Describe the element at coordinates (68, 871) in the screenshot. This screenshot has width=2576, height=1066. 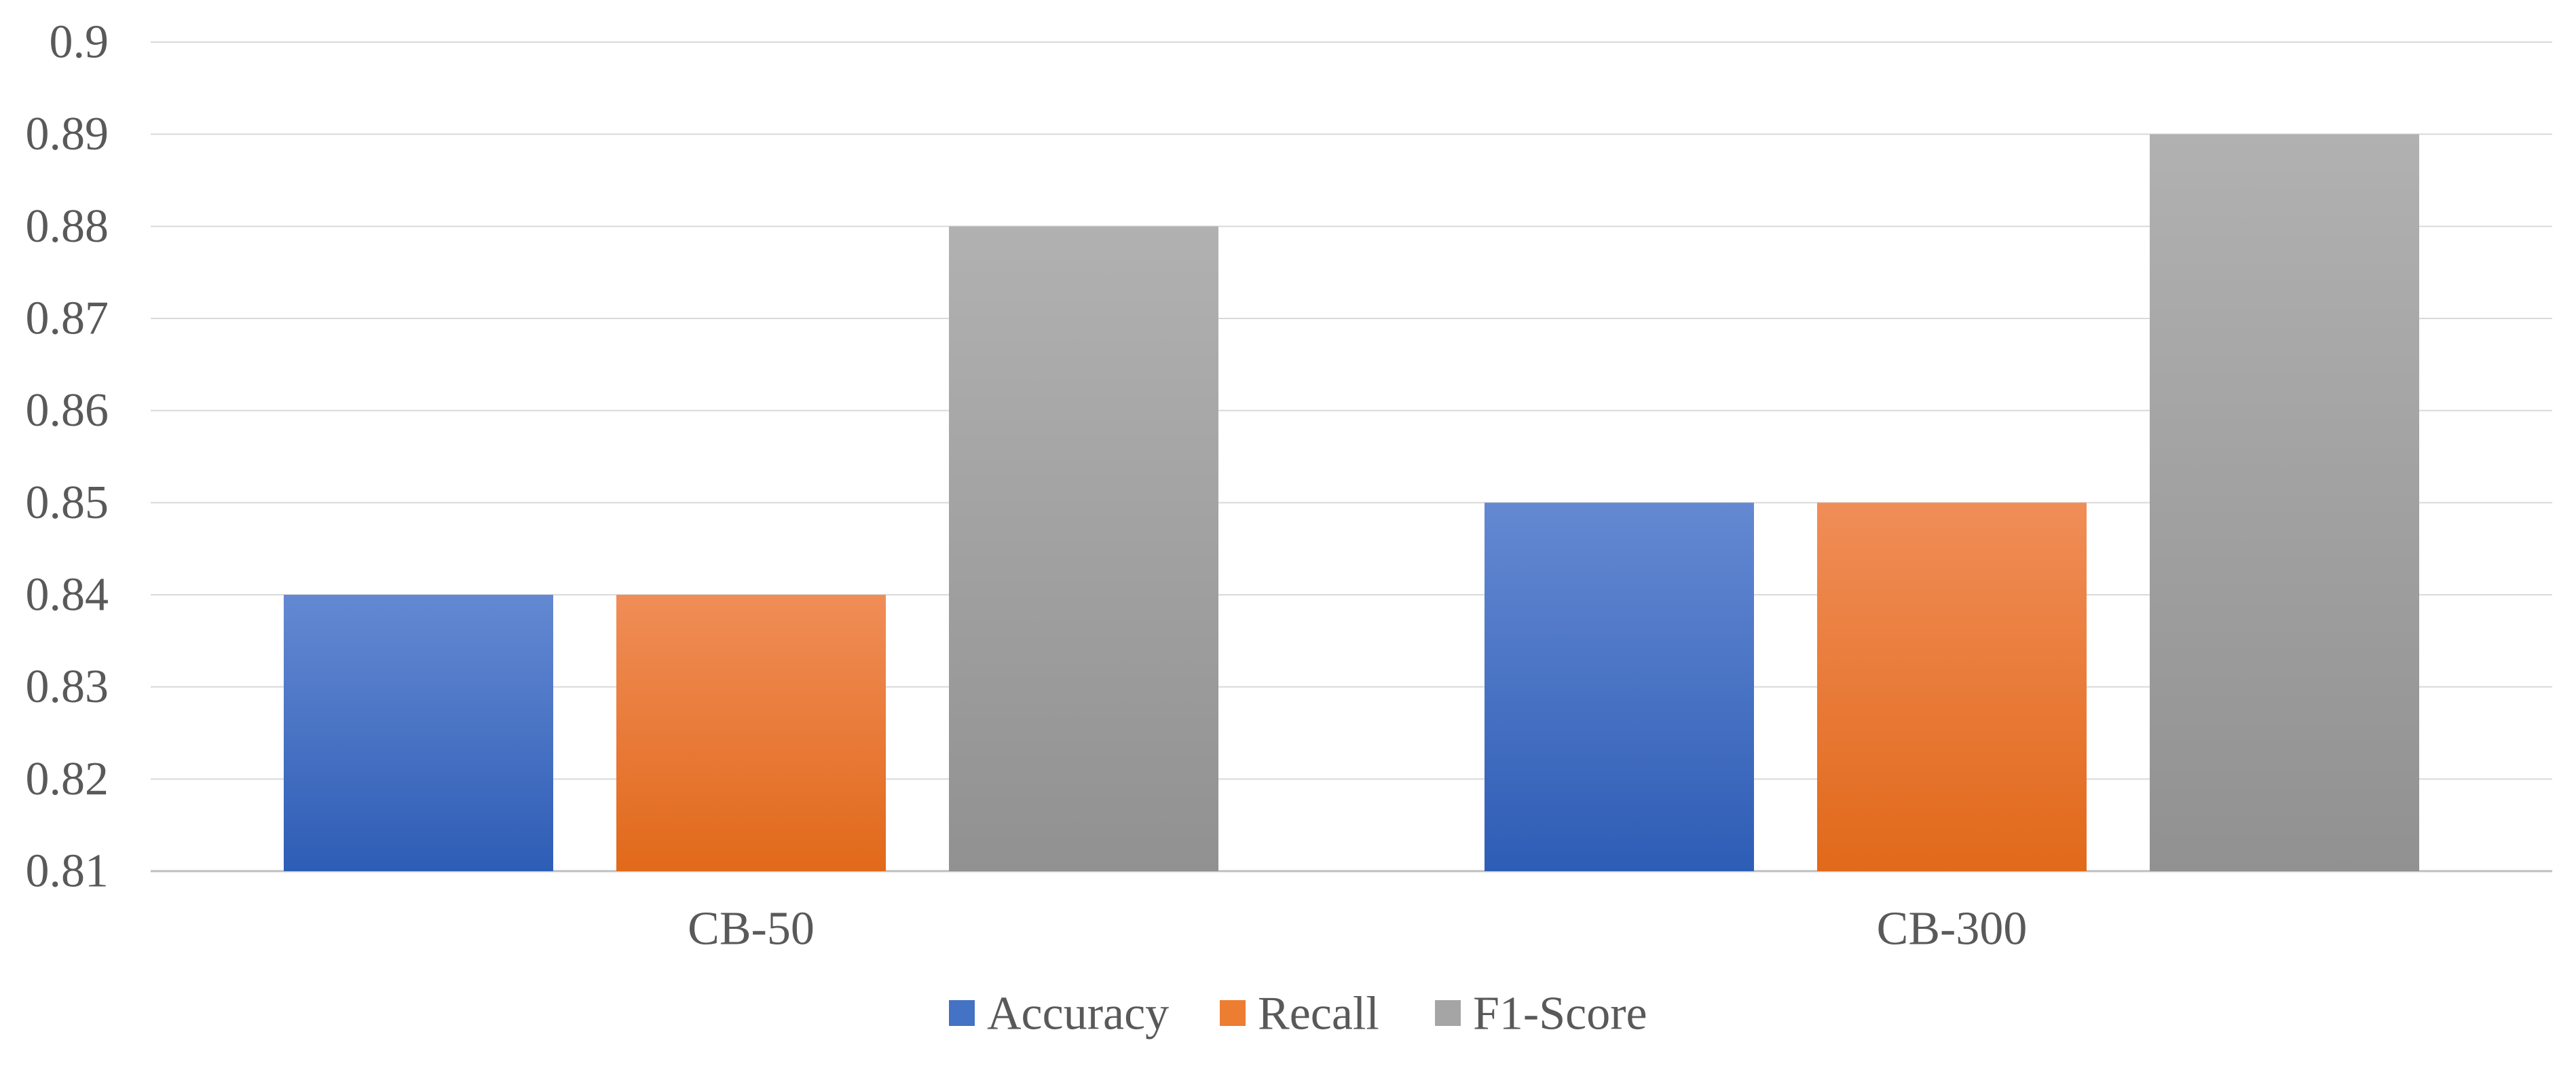
I see `y-tick-label: 0.81` at that location.